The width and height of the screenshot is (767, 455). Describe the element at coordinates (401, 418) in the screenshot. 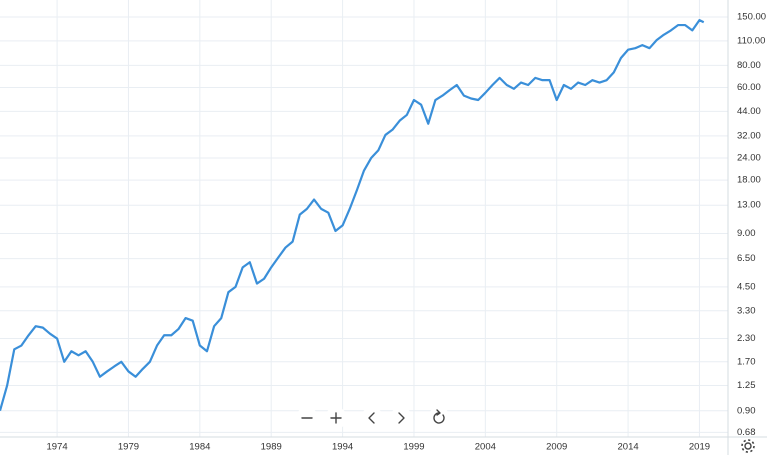

I see `scroll-right-button` at that location.